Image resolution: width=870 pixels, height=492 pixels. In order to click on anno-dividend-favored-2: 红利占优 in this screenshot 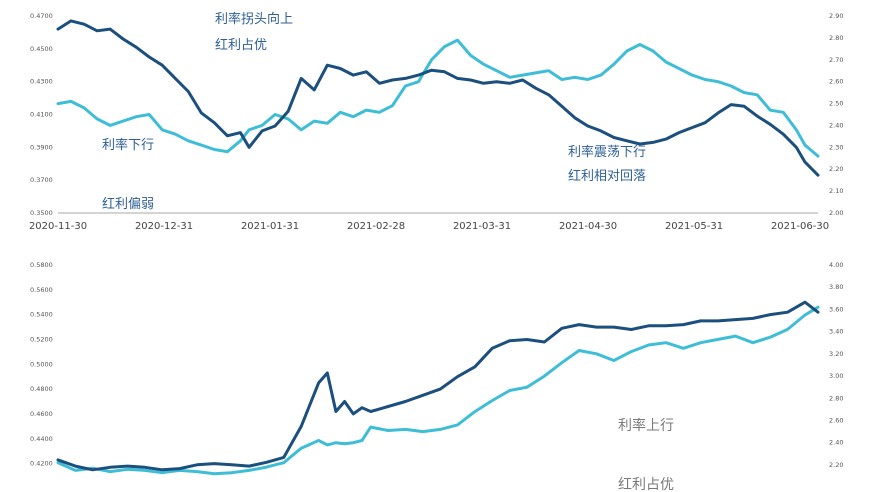, I will do `click(646, 484)`.